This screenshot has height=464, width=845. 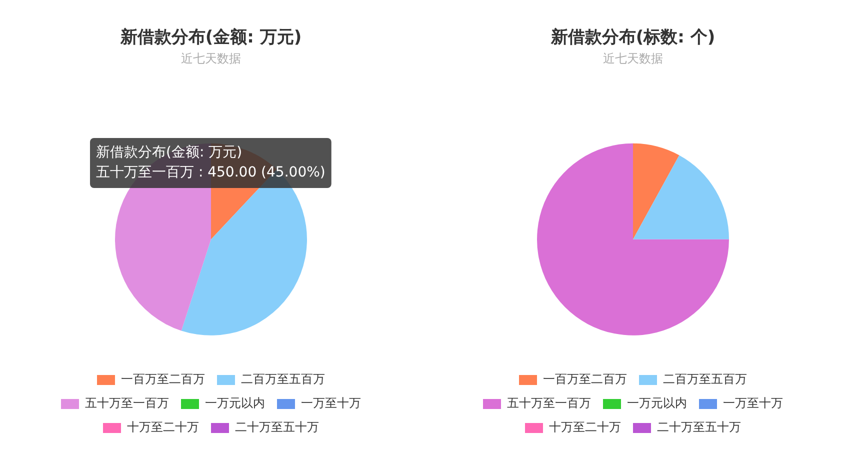 I want to click on text: 五十万至一百万 : 450.00 (45.00%), so click(x=211, y=172).